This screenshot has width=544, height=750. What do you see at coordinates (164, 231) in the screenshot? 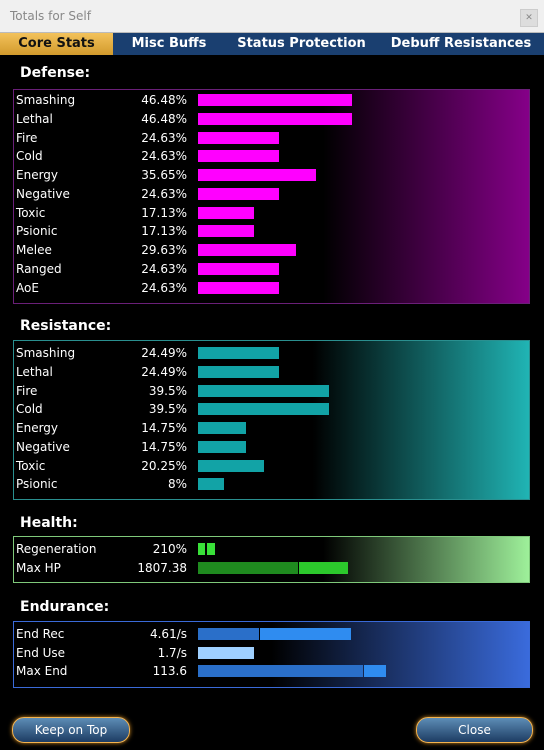
I see `defense-value: 17.13%` at bounding box center [164, 231].